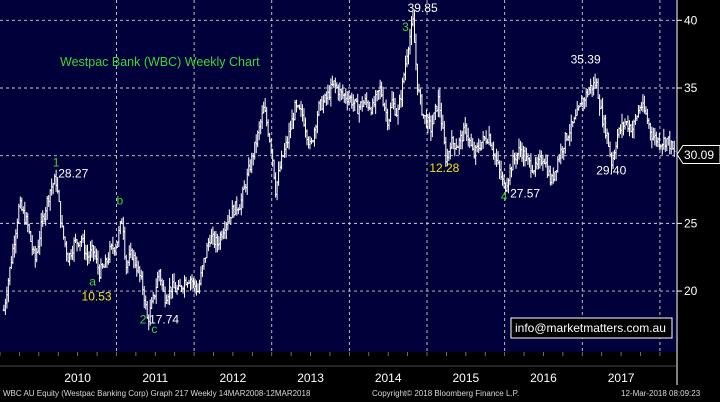 The height and width of the screenshot is (402, 720). What do you see at coordinates (691, 223) in the screenshot?
I see `y-tick-label: 25` at bounding box center [691, 223].